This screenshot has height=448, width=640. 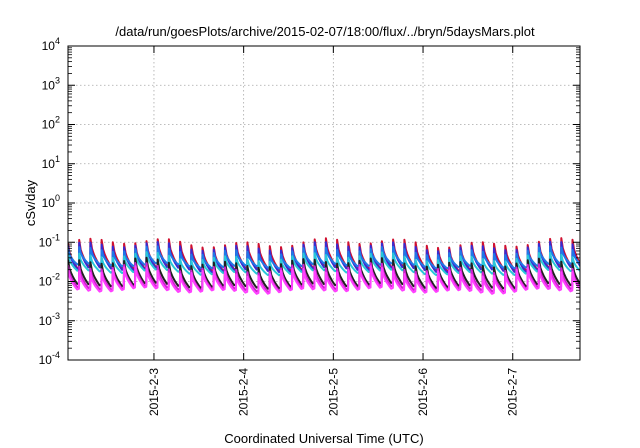 I want to click on y-tick-label: 10⁻³, so click(x=49, y=319).